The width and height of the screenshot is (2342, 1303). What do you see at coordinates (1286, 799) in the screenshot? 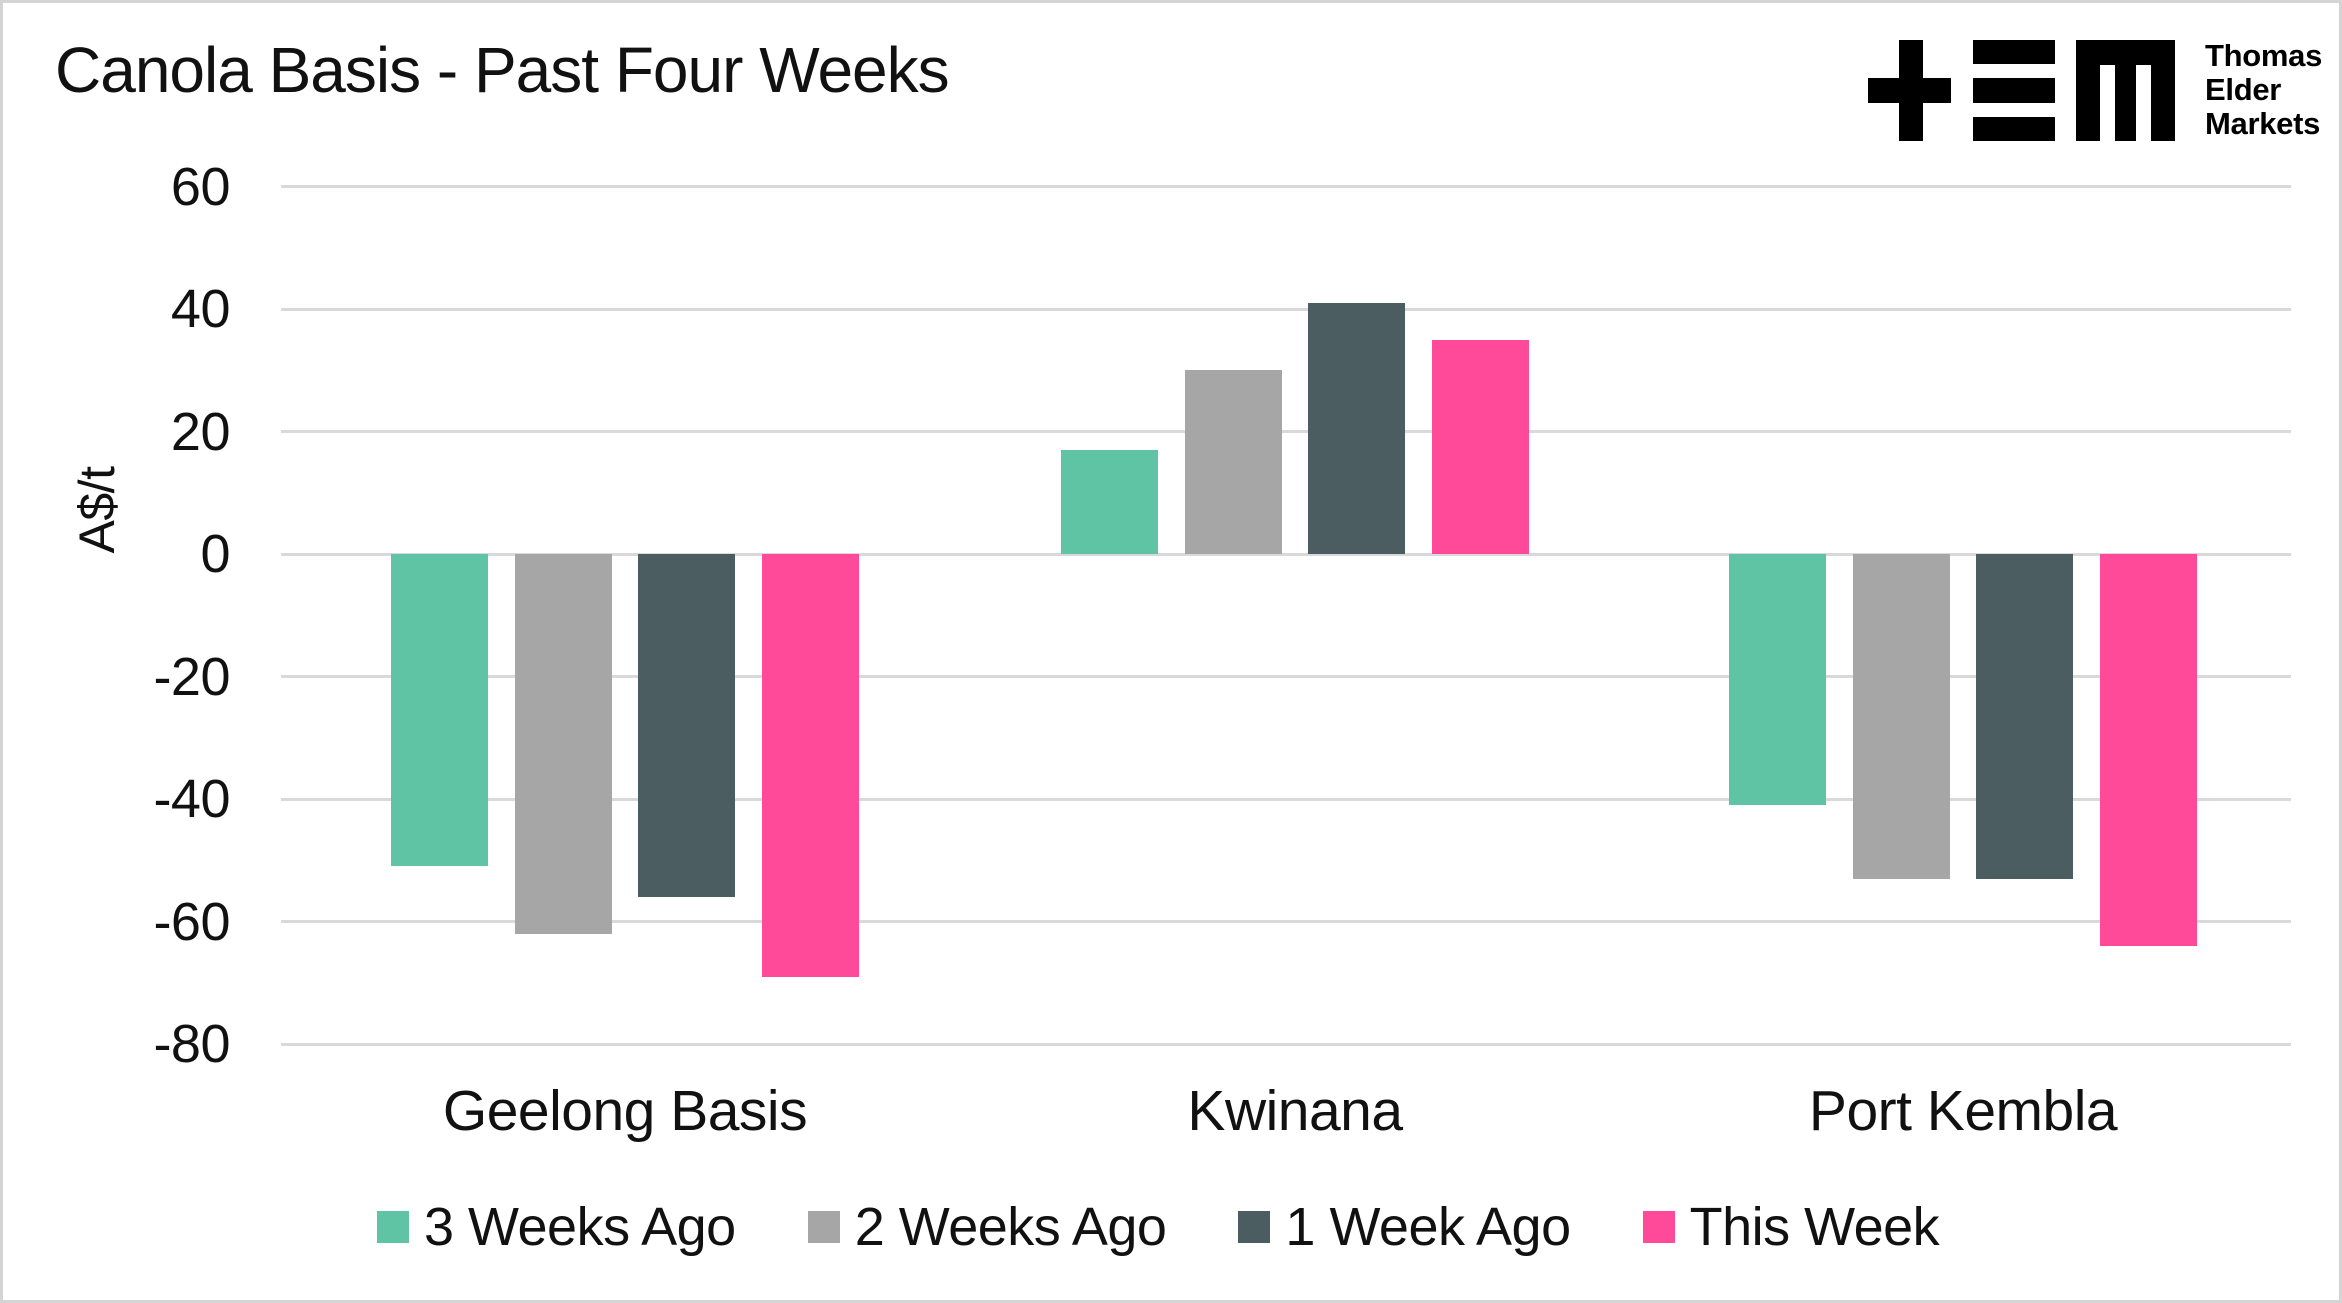
I see `gridline--40` at bounding box center [1286, 799].